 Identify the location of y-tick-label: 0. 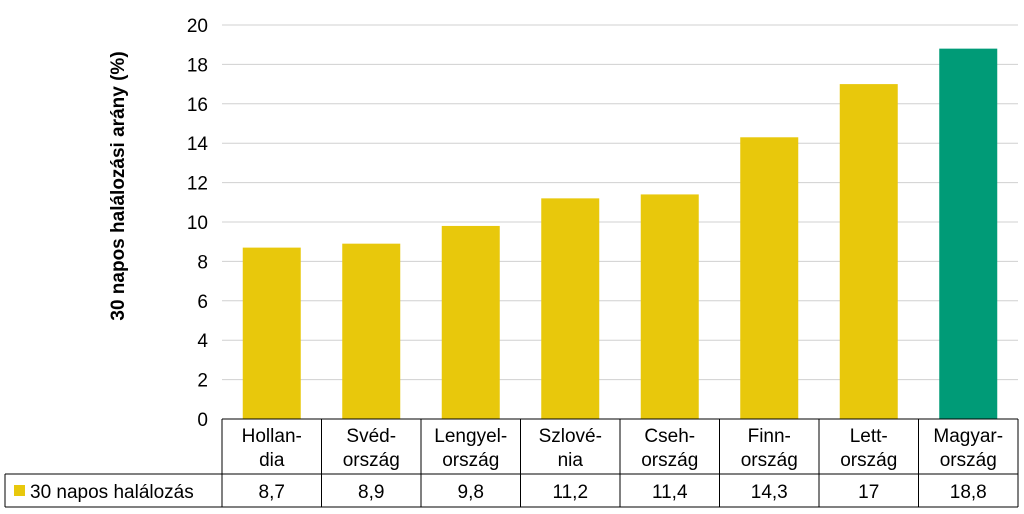
(202, 420).